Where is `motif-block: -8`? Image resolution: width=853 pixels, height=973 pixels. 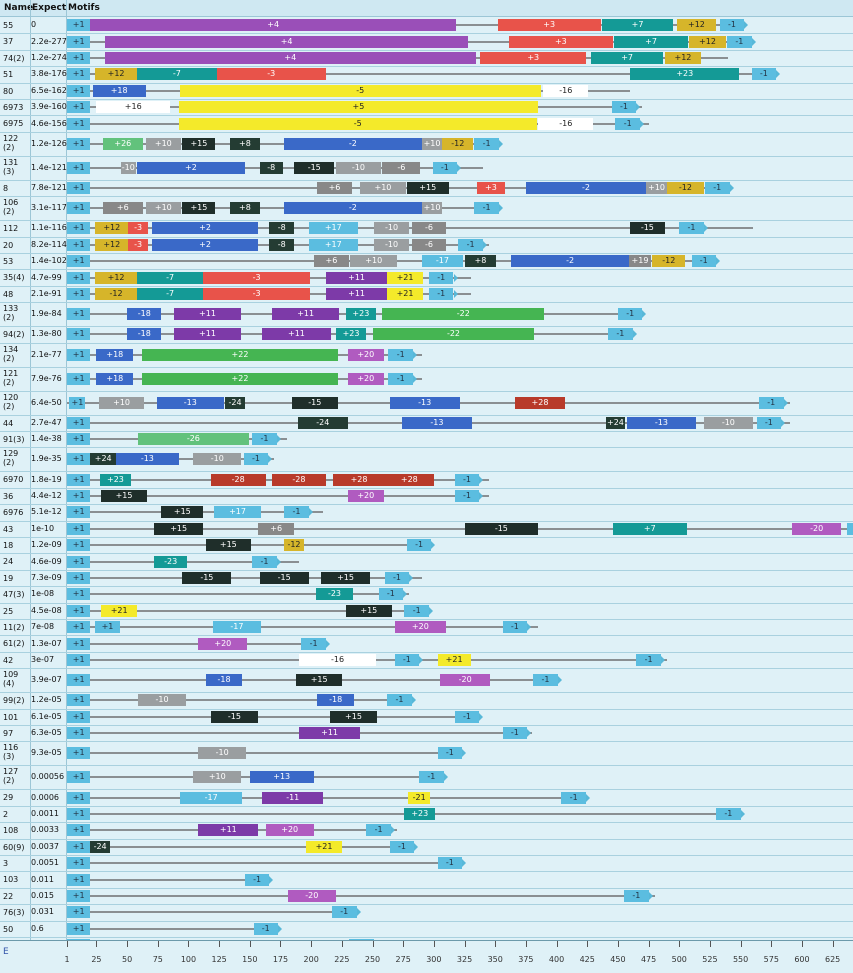
motif-block: -8 is located at coordinates (271, 167).